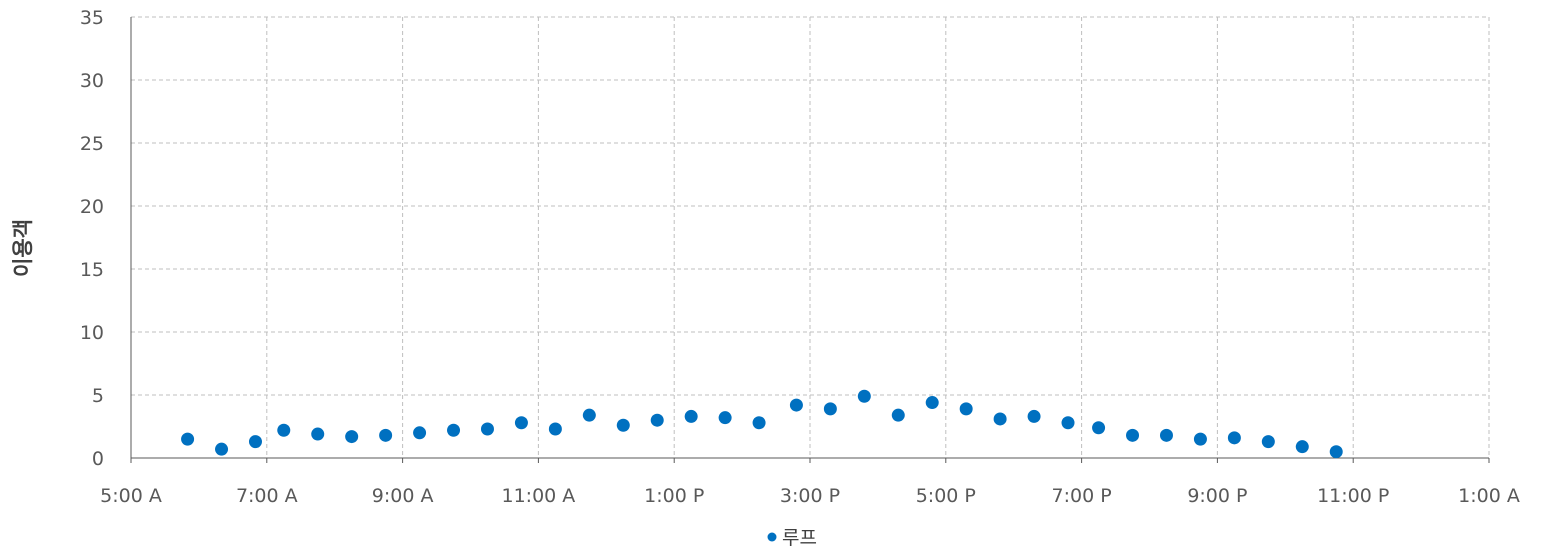 The width and height of the screenshot is (1544, 554). What do you see at coordinates (799, 538) in the screenshot?
I see `legend-label: 루프` at bounding box center [799, 538].